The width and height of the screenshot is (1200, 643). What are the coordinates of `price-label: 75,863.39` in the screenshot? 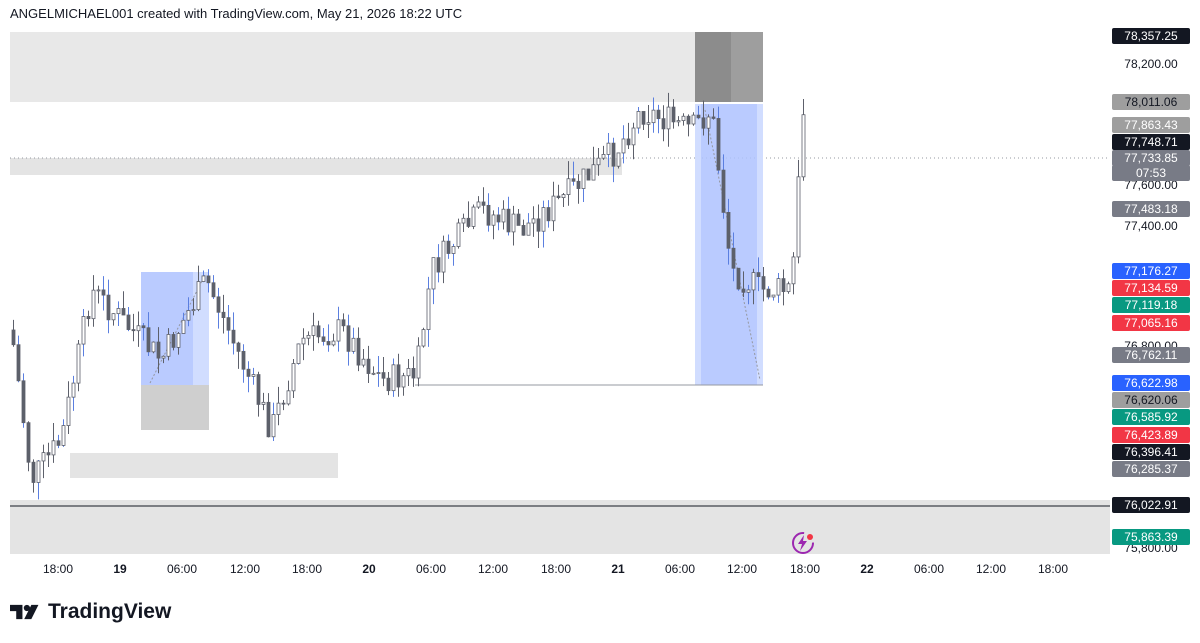 It's located at (1151, 537).